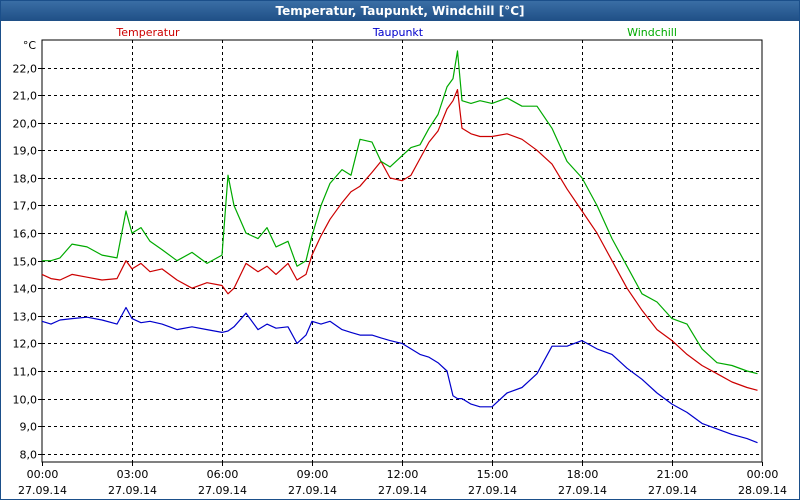  Describe the element at coordinates (25, 344) in the screenshot. I see `y-tick-label: 12,0` at that location.